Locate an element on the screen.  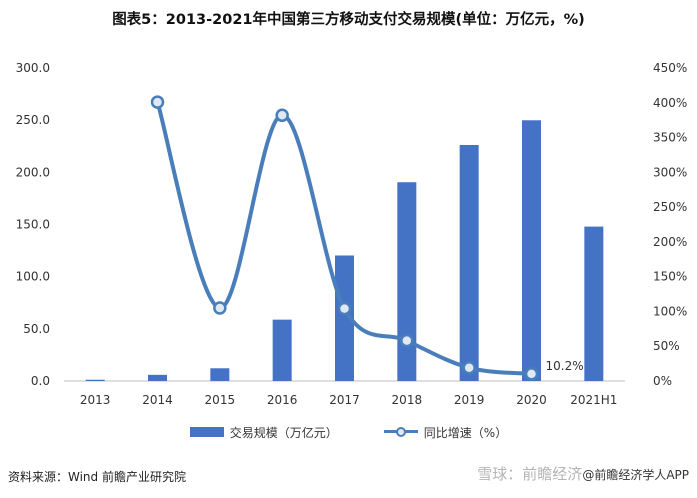
x-tick-label: 2019 is located at coordinates (469, 400).